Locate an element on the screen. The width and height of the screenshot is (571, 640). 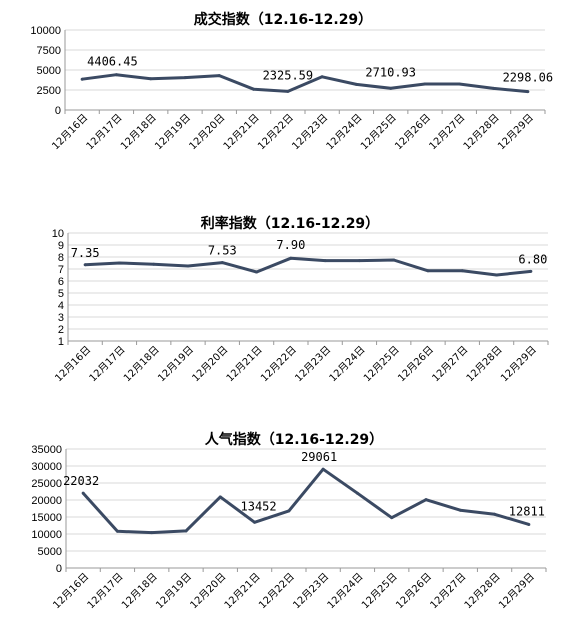
data-label: 6.80 is located at coordinates (532, 259).